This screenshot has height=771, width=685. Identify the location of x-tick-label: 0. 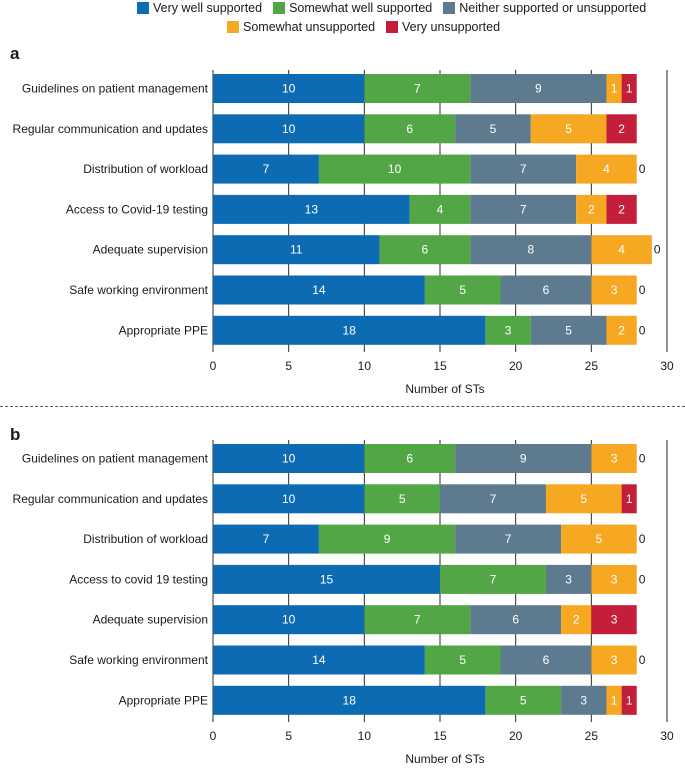
(213, 366).